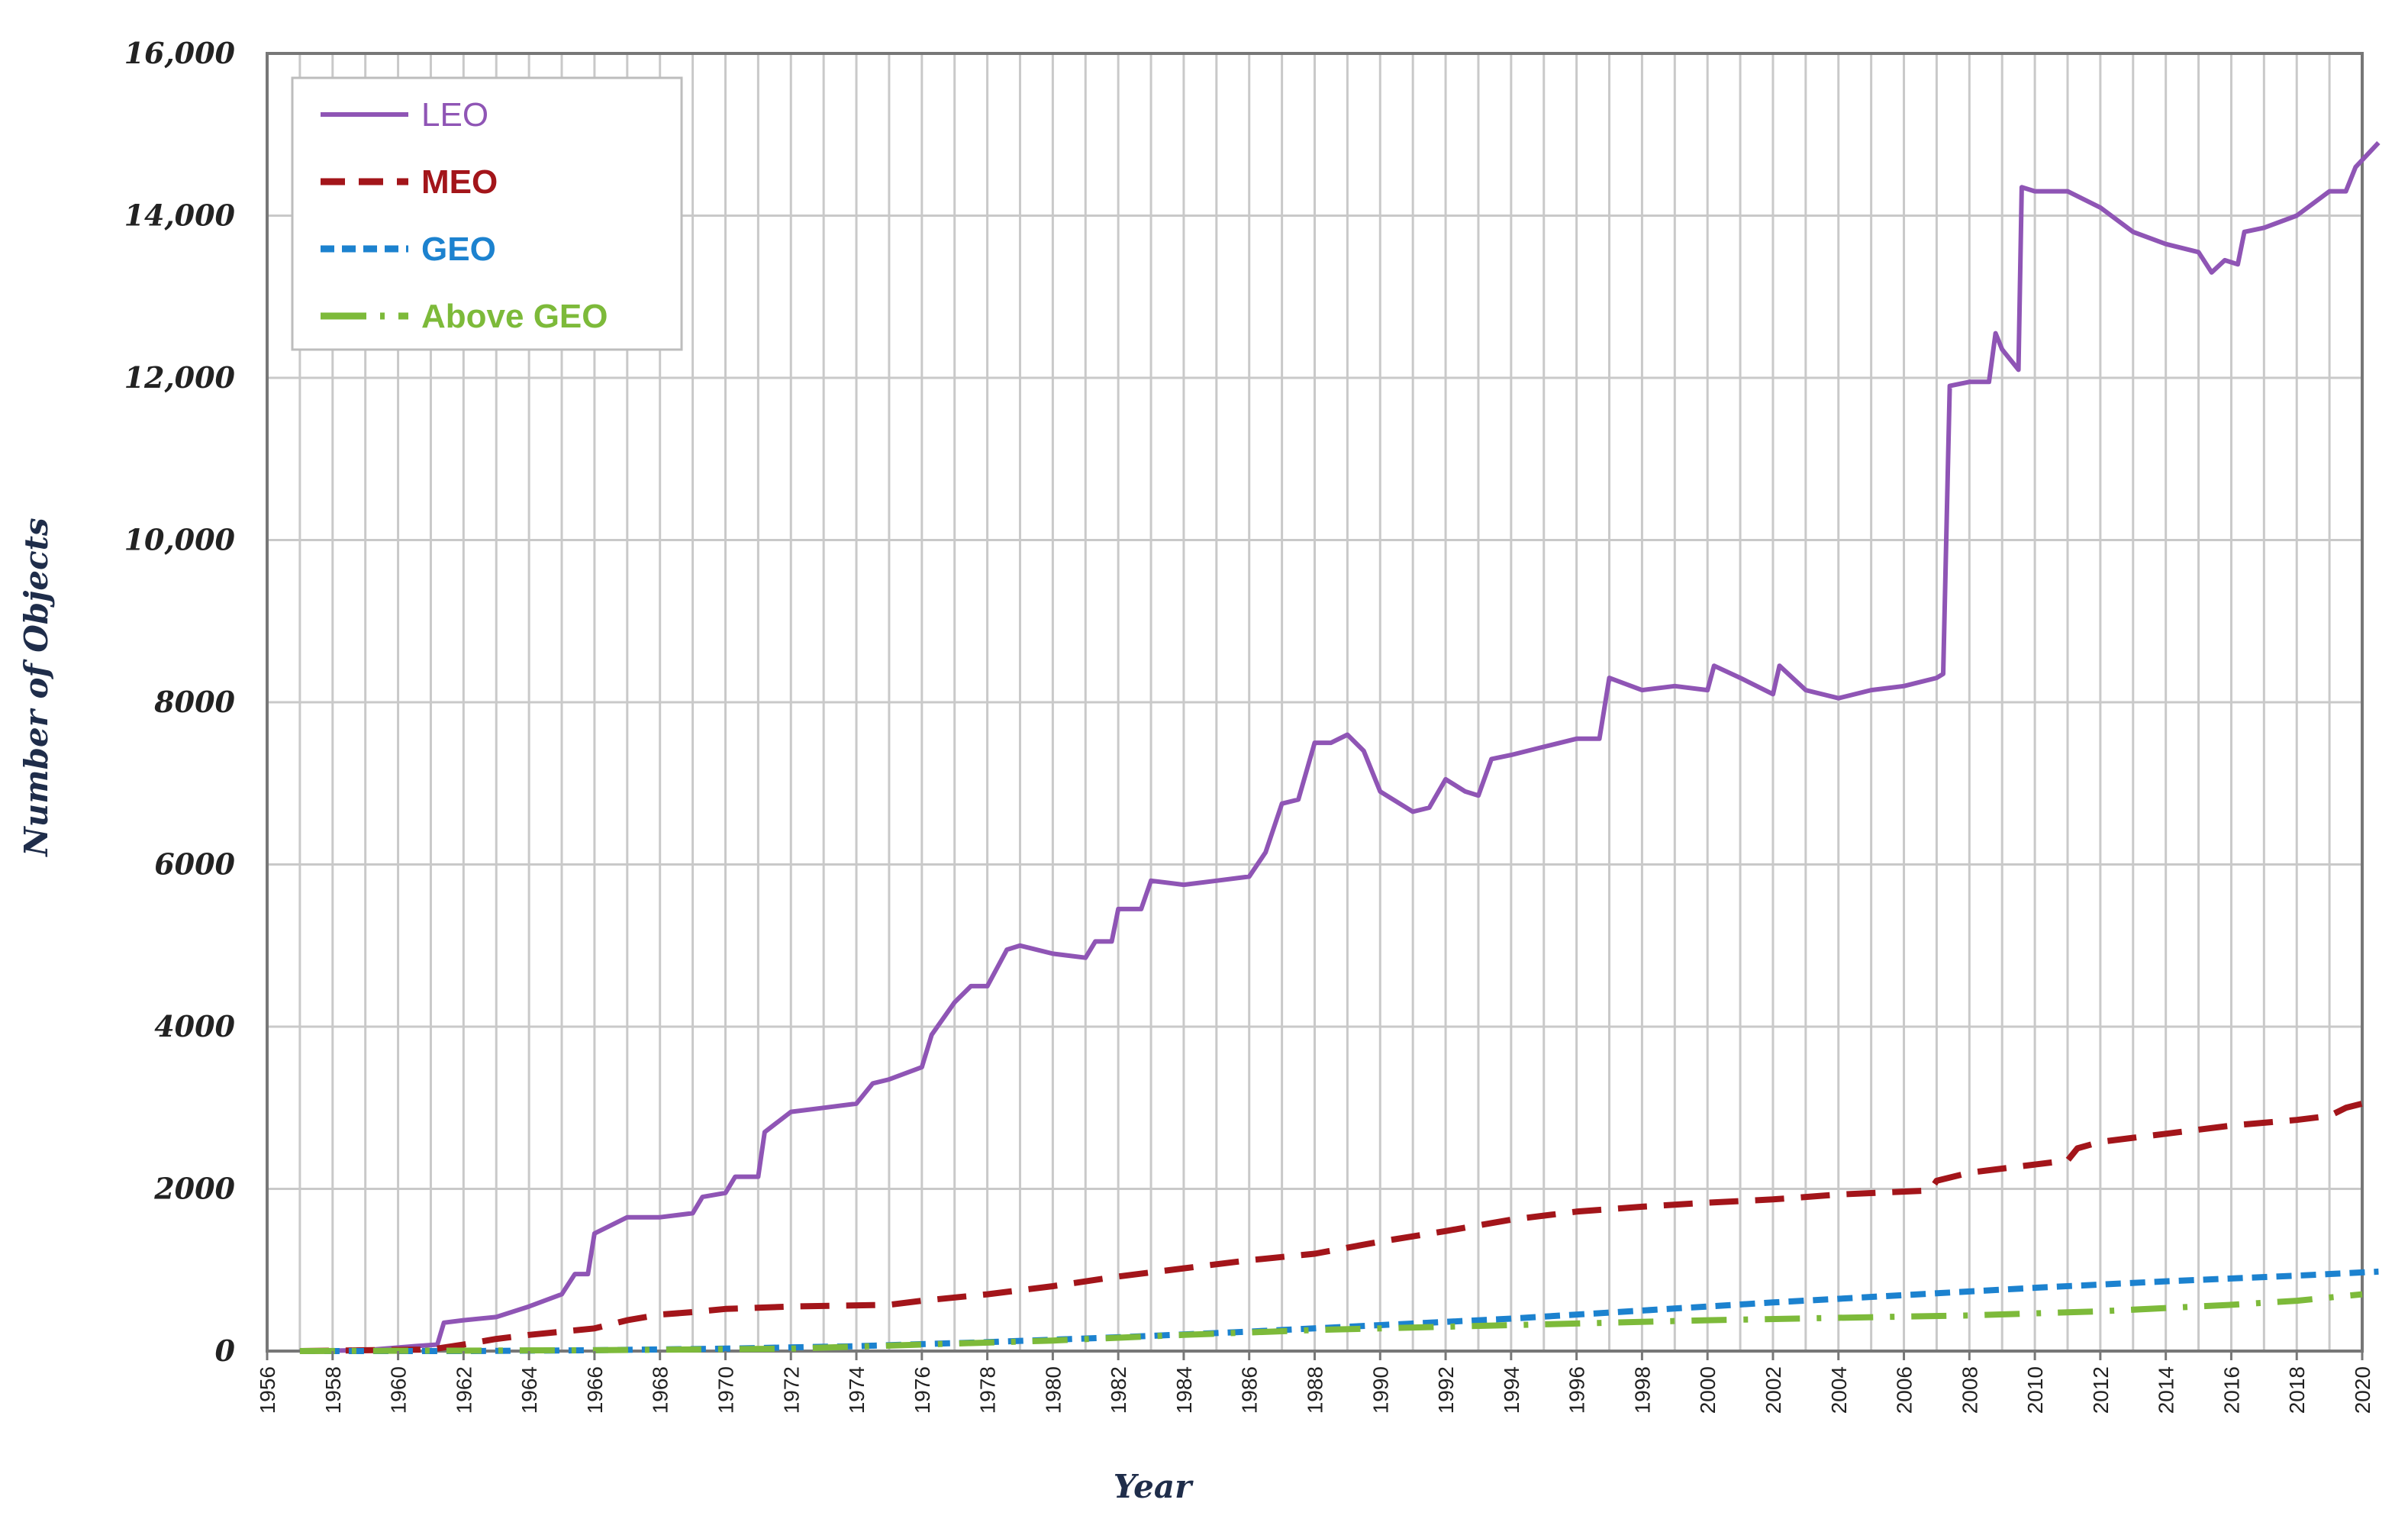 Image resolution: width=2408 pixels, height=1519 pixels. Describe the element at coordinates (2231, 1390) in the screenshot. I see `x-tick-label: 2016` at that location.